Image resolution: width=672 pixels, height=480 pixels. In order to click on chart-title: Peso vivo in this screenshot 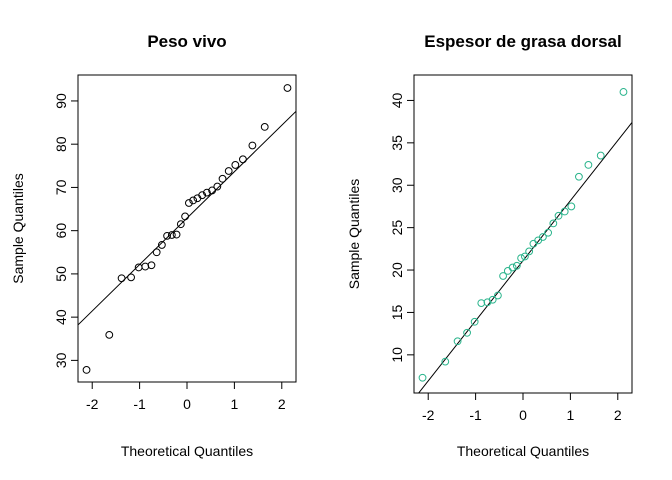, I will do `click(186, 41)`.